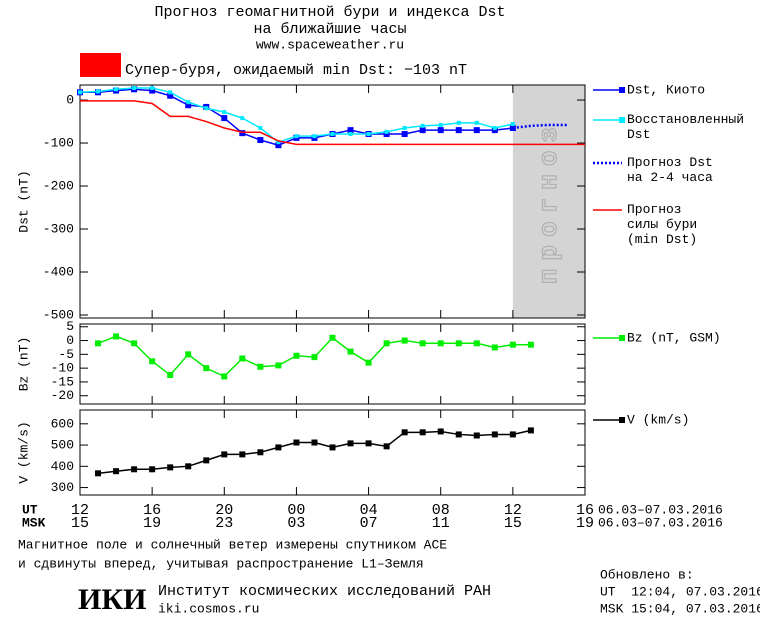 The image size is (760, 620). I want to click on forecast-label: прогноз, so click(549, 201).